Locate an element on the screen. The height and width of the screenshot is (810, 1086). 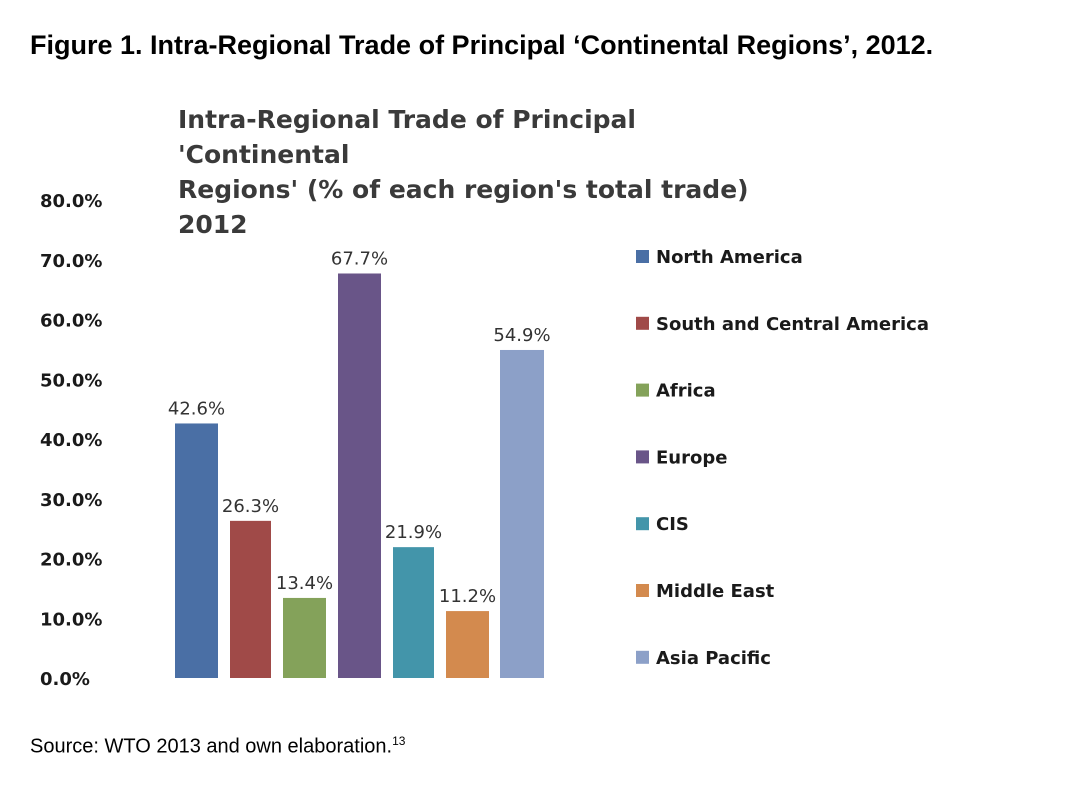
legend-label: Africa is located at coordinates (686, 391).